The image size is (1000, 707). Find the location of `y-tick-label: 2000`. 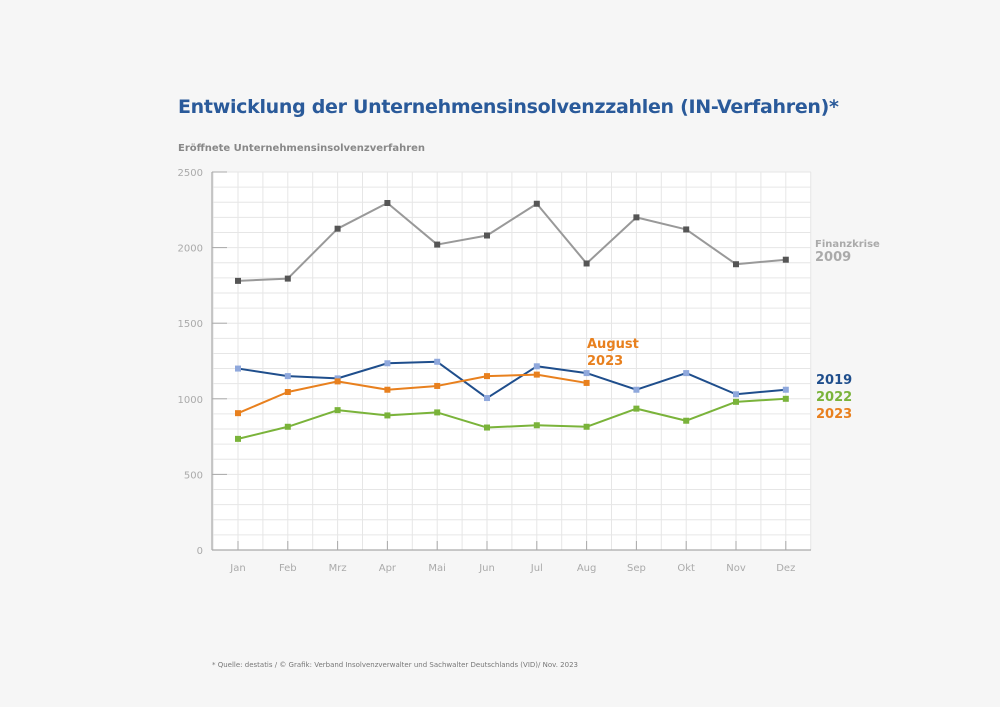

y-tick-label: 2000 is located at coordinates (190, 249).